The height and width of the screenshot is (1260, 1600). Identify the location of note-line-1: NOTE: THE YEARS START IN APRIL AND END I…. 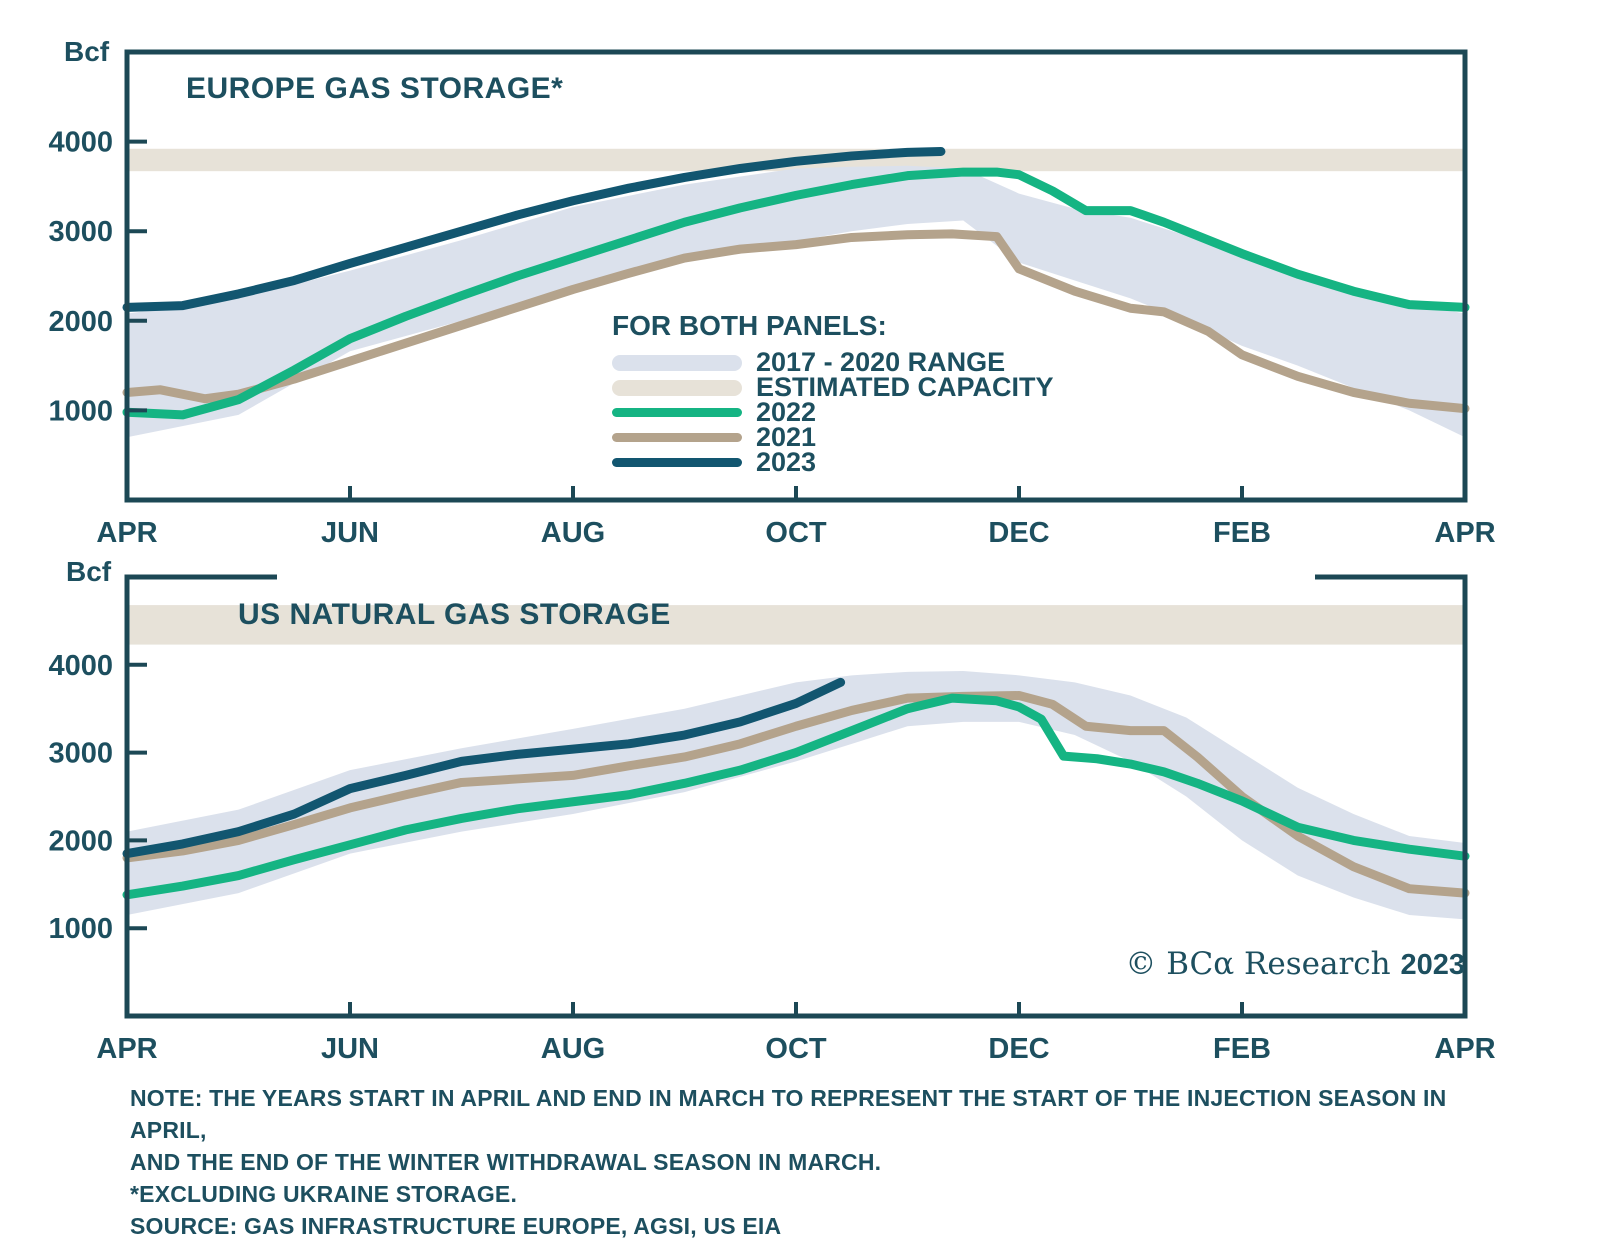
(788, 1114).